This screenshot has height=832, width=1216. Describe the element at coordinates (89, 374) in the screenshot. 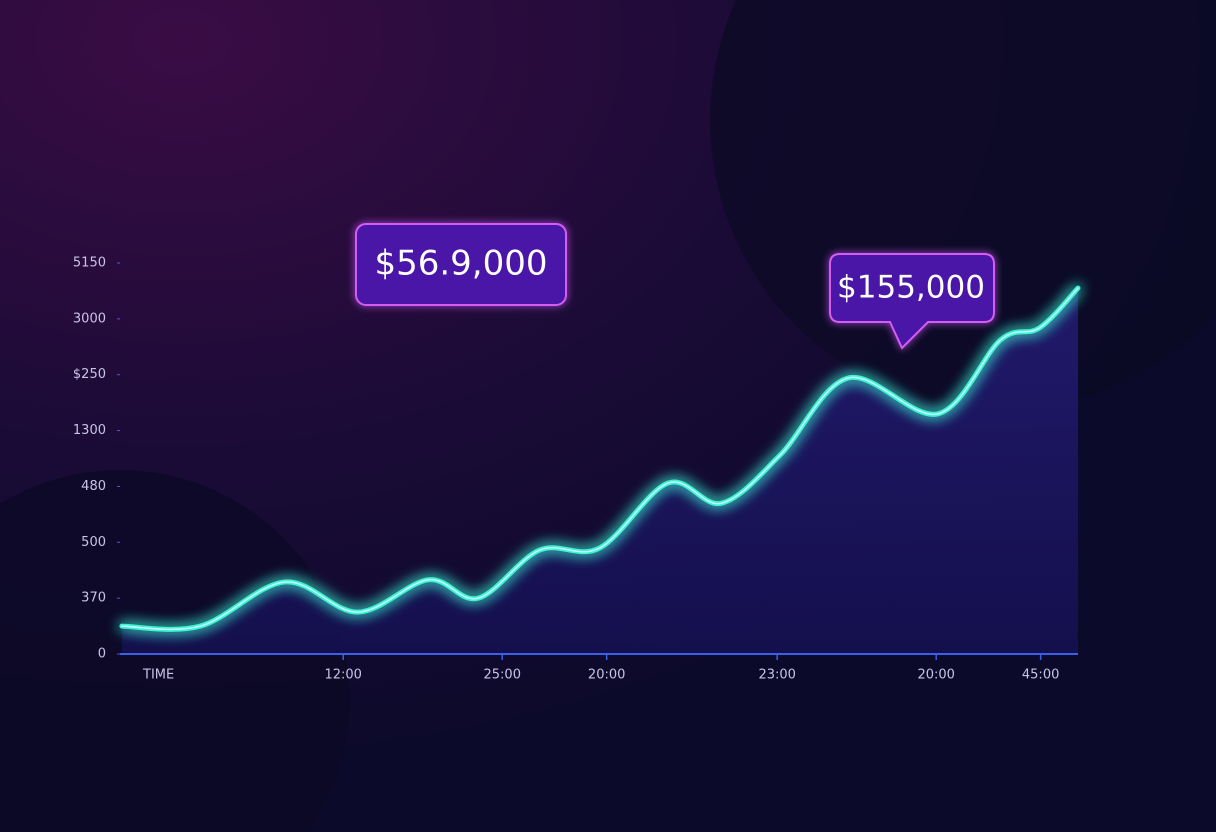

I see `y-tick-label: $250` at that location.